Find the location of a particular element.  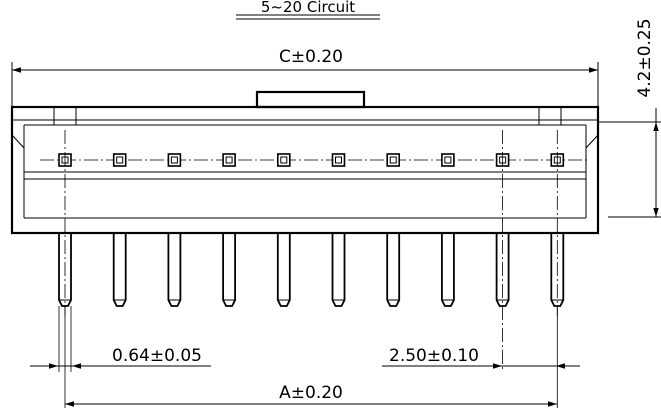

right-end-block is located at coordinates (550, 116).